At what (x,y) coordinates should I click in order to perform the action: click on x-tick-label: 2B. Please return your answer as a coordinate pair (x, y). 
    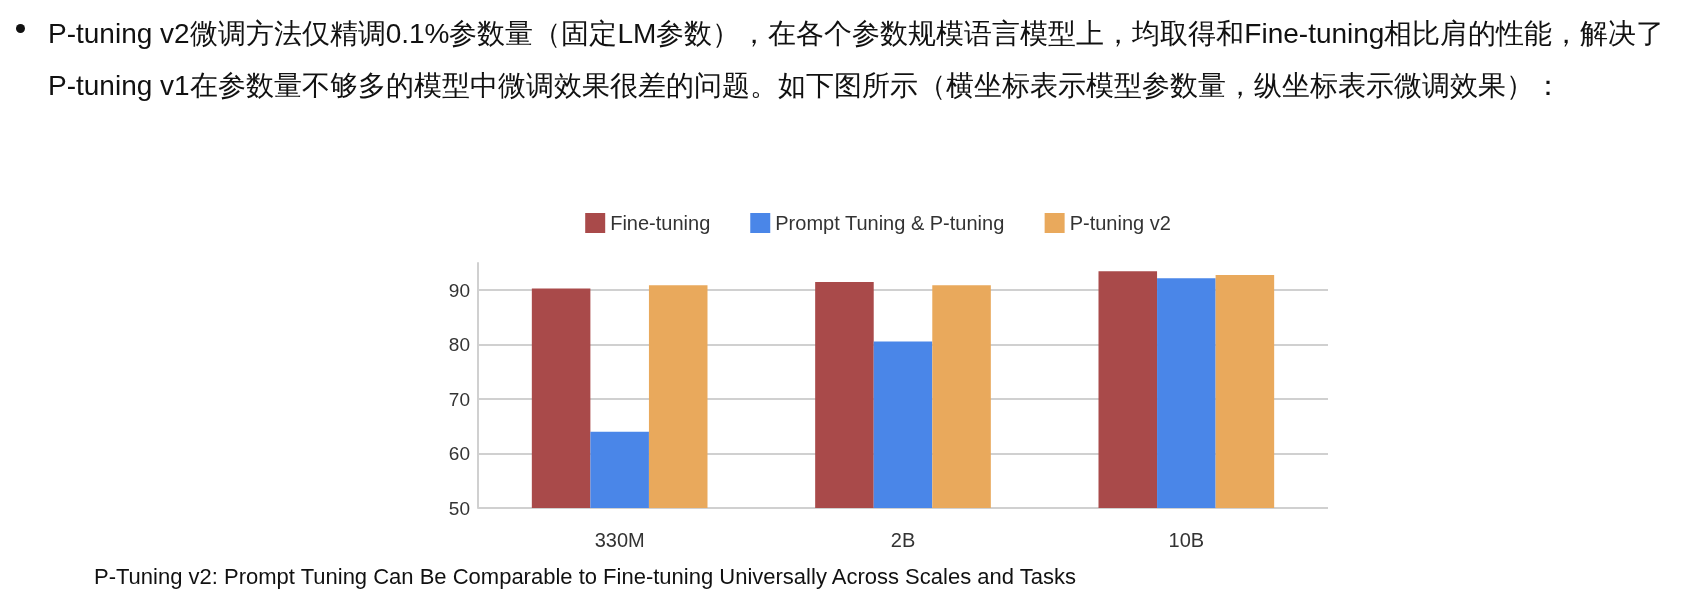
    Looking at the image, I should click on (903, 540).